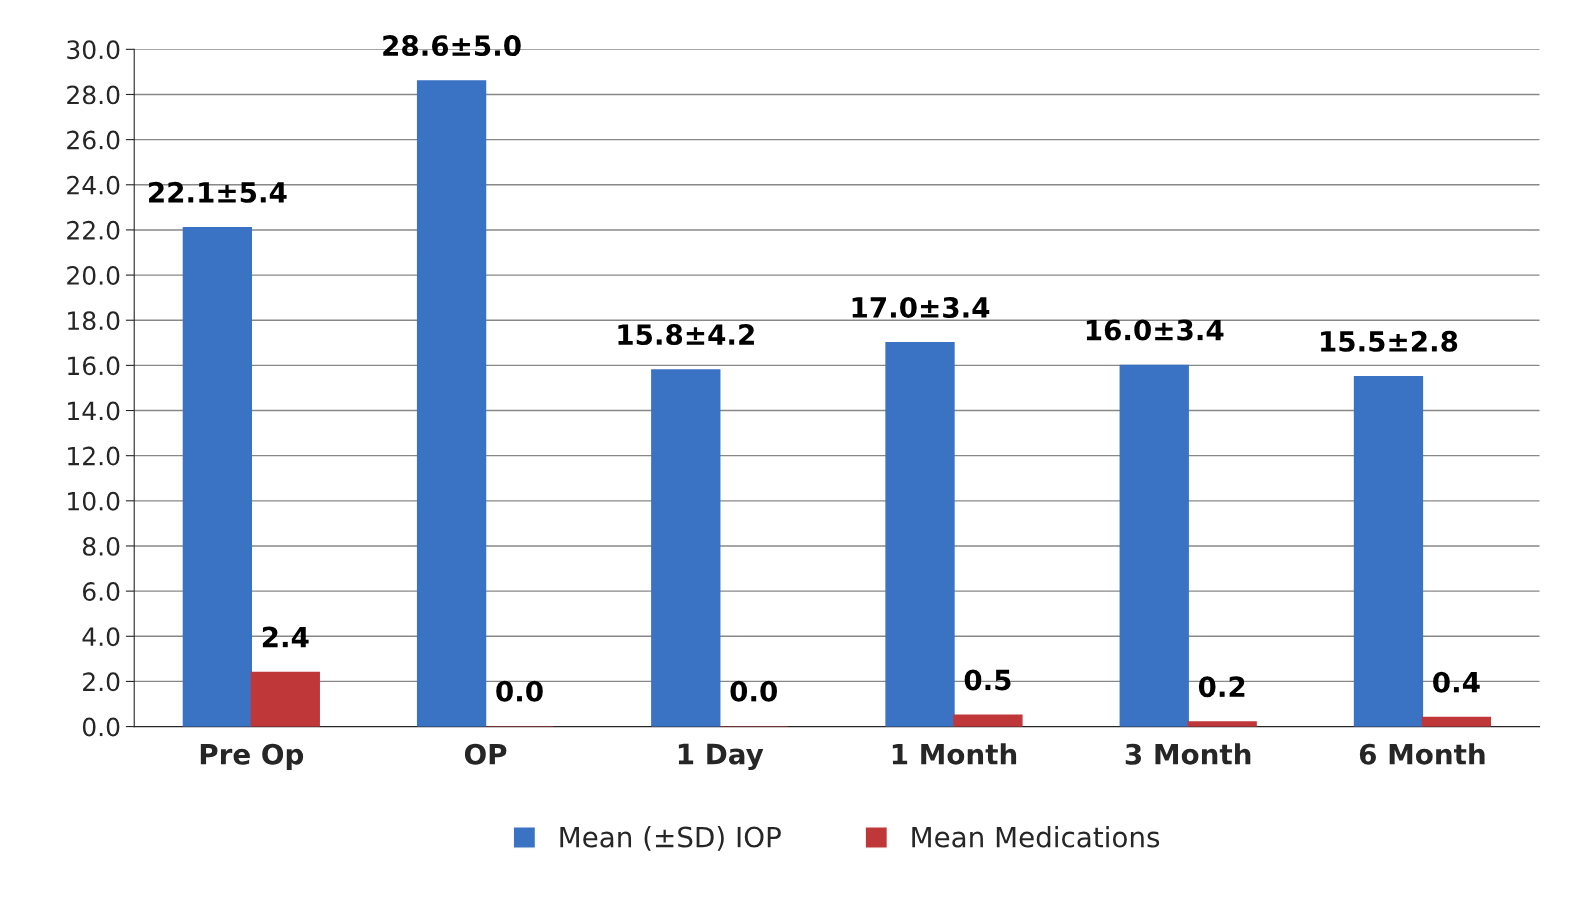 The height and width of the screenshot is (897, 1579). What do you see at coordinates (93, 185) in the screenshot?
I see `y-tick-label: 24.0` at bounding box center [93, 185].